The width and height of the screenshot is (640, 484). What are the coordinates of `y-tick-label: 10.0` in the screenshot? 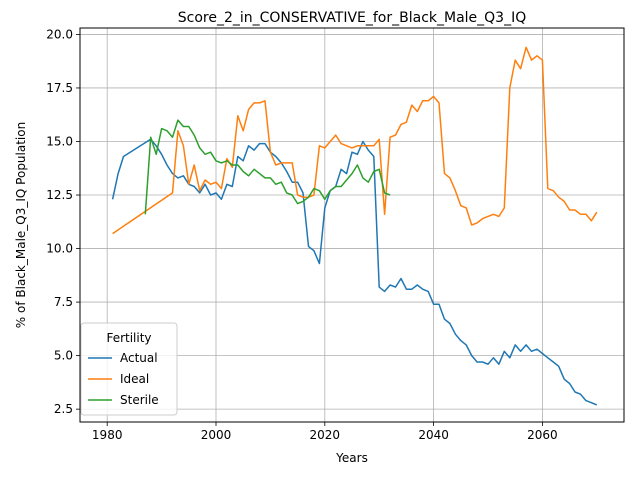 It's located at (59, 249).